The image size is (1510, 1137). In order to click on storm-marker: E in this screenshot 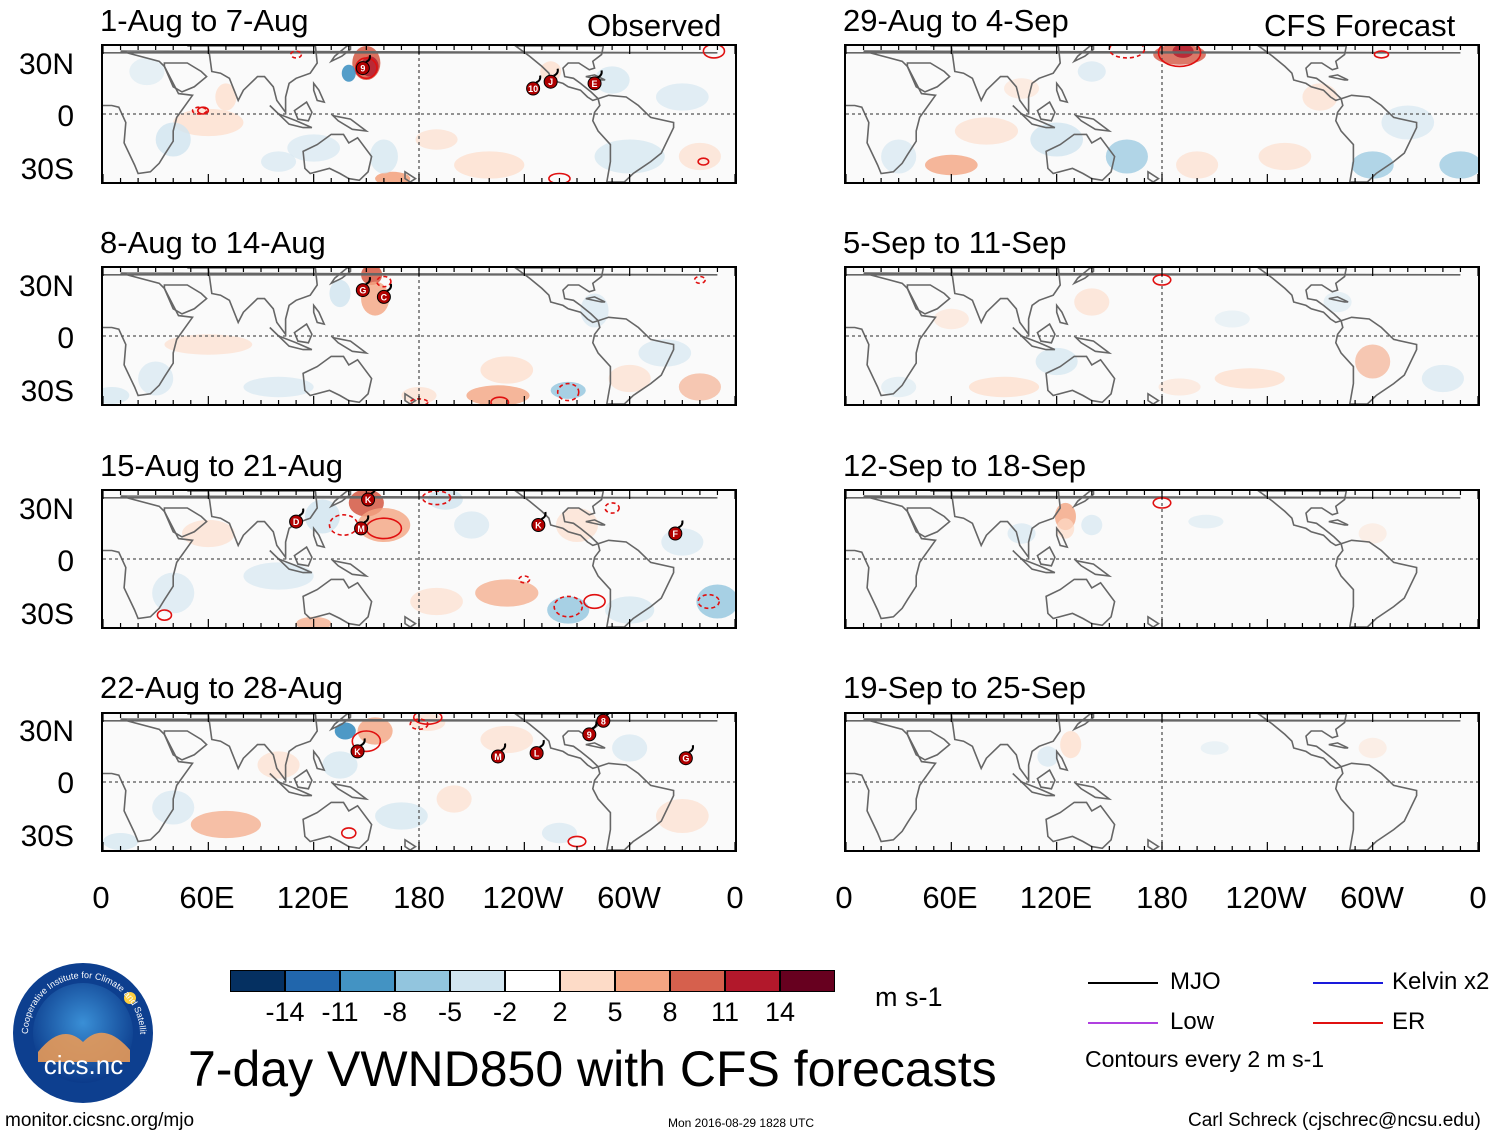, I will do `click(595, 80)`.